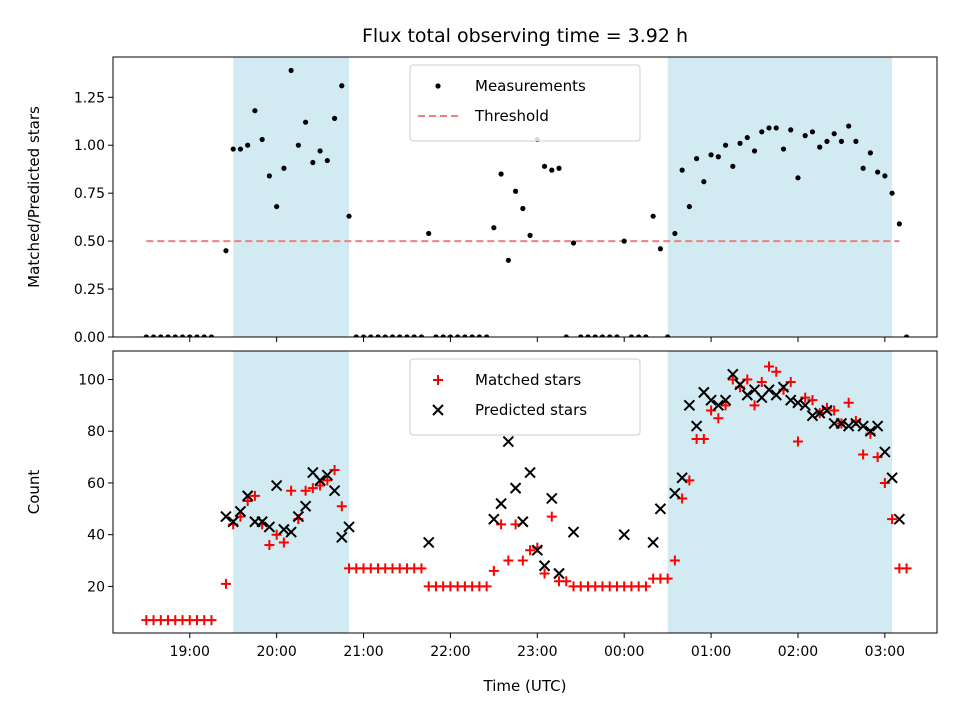 The width and height of the screenshot is (960, 720). Describe the element at coordinates (34, 492) in the screenshot. I see `y-axis-label: Count` at that location.